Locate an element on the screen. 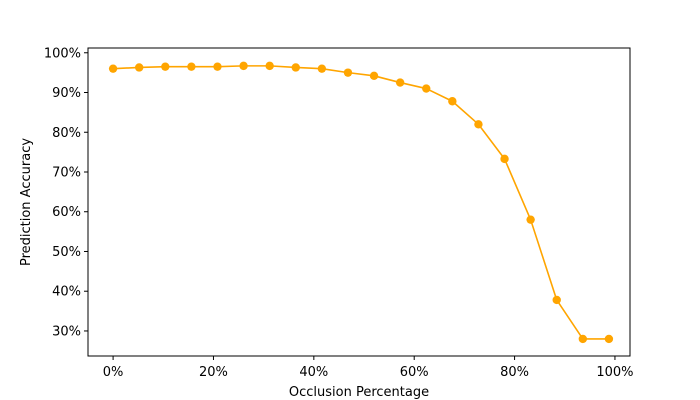 This screenshot has height=400, width=700. x-axis-ticks: 0% 20% 40% 60% 80% 100% is located at coordinates (368, 368).